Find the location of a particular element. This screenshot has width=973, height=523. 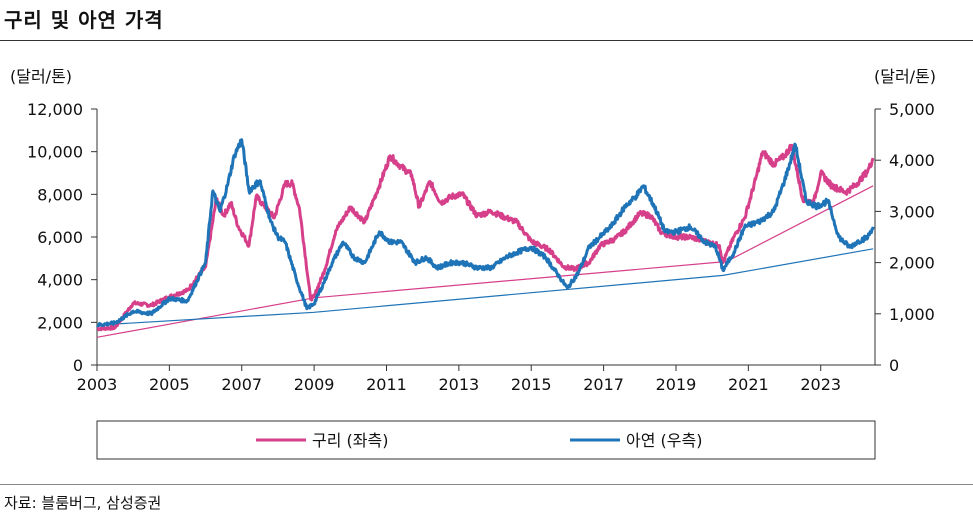

right-axis: 0 1,000 2,000 3,000 4,000 5,000 is located at coordinates (904, 237).